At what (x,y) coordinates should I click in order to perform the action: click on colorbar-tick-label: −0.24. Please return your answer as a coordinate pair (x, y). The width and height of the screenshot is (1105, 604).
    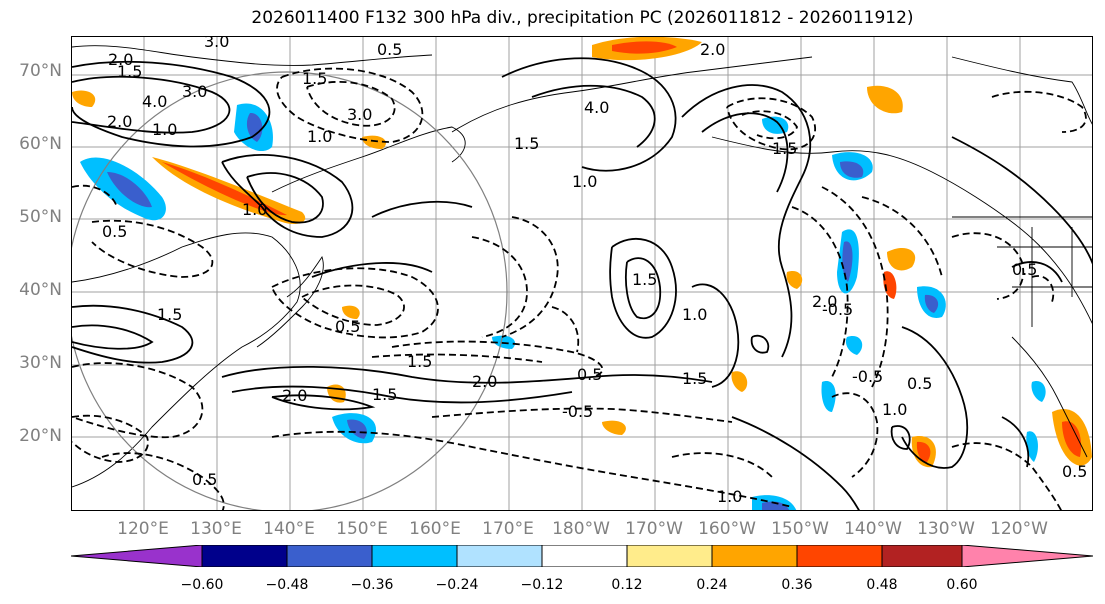
    Looking at the image, I should click on (457, 585).